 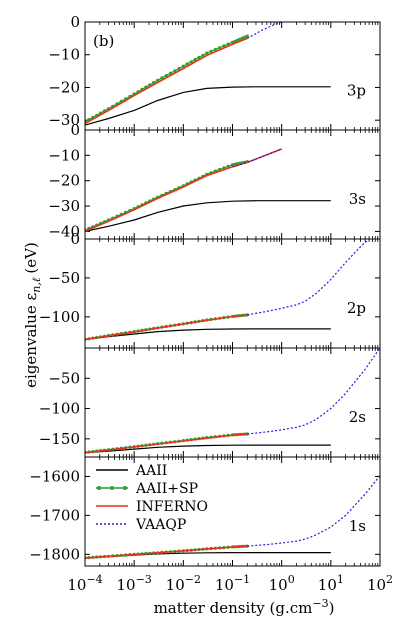 I want to click on panel-label-2p: 2p, so click(x=356, y=308).